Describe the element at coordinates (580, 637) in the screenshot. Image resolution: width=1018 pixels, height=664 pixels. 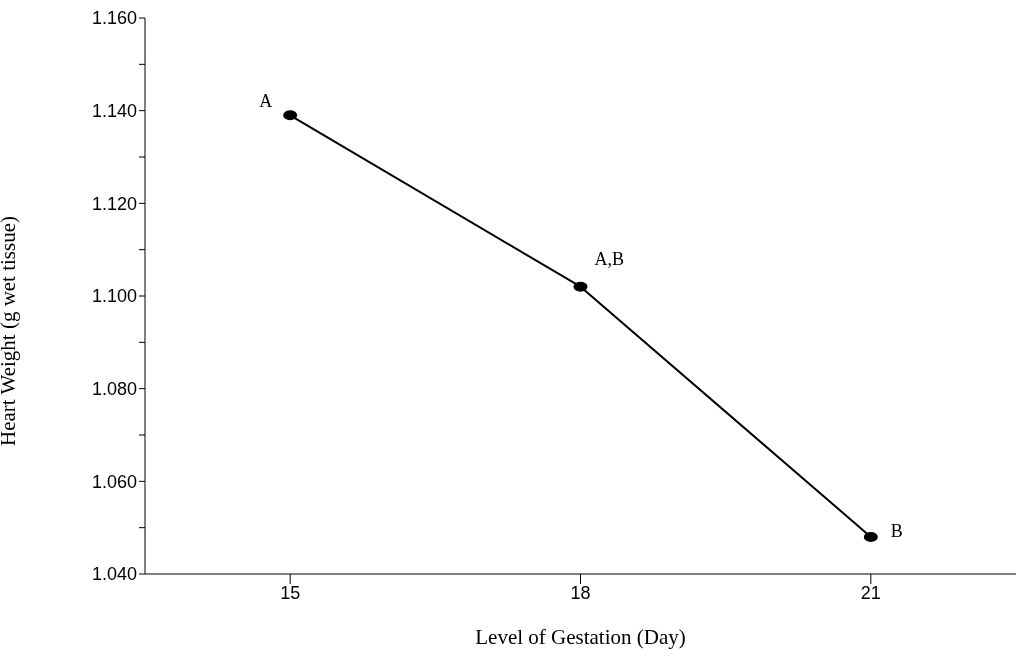
I see `x-axis-title: Level of Gestation (Day)` at that location.